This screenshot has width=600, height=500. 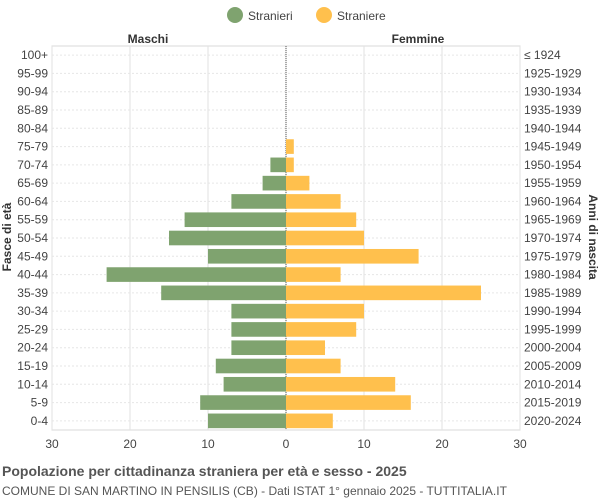 I want to click on age-group-label: 15-19, so click(x=32, y=366).